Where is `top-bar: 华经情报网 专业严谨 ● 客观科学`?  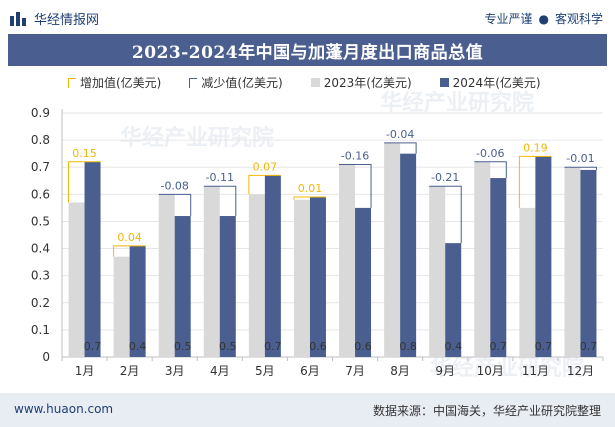
top-bar: 华经情报网 专业严谨 ● 客观科学 is located at coordinates (307, 17).